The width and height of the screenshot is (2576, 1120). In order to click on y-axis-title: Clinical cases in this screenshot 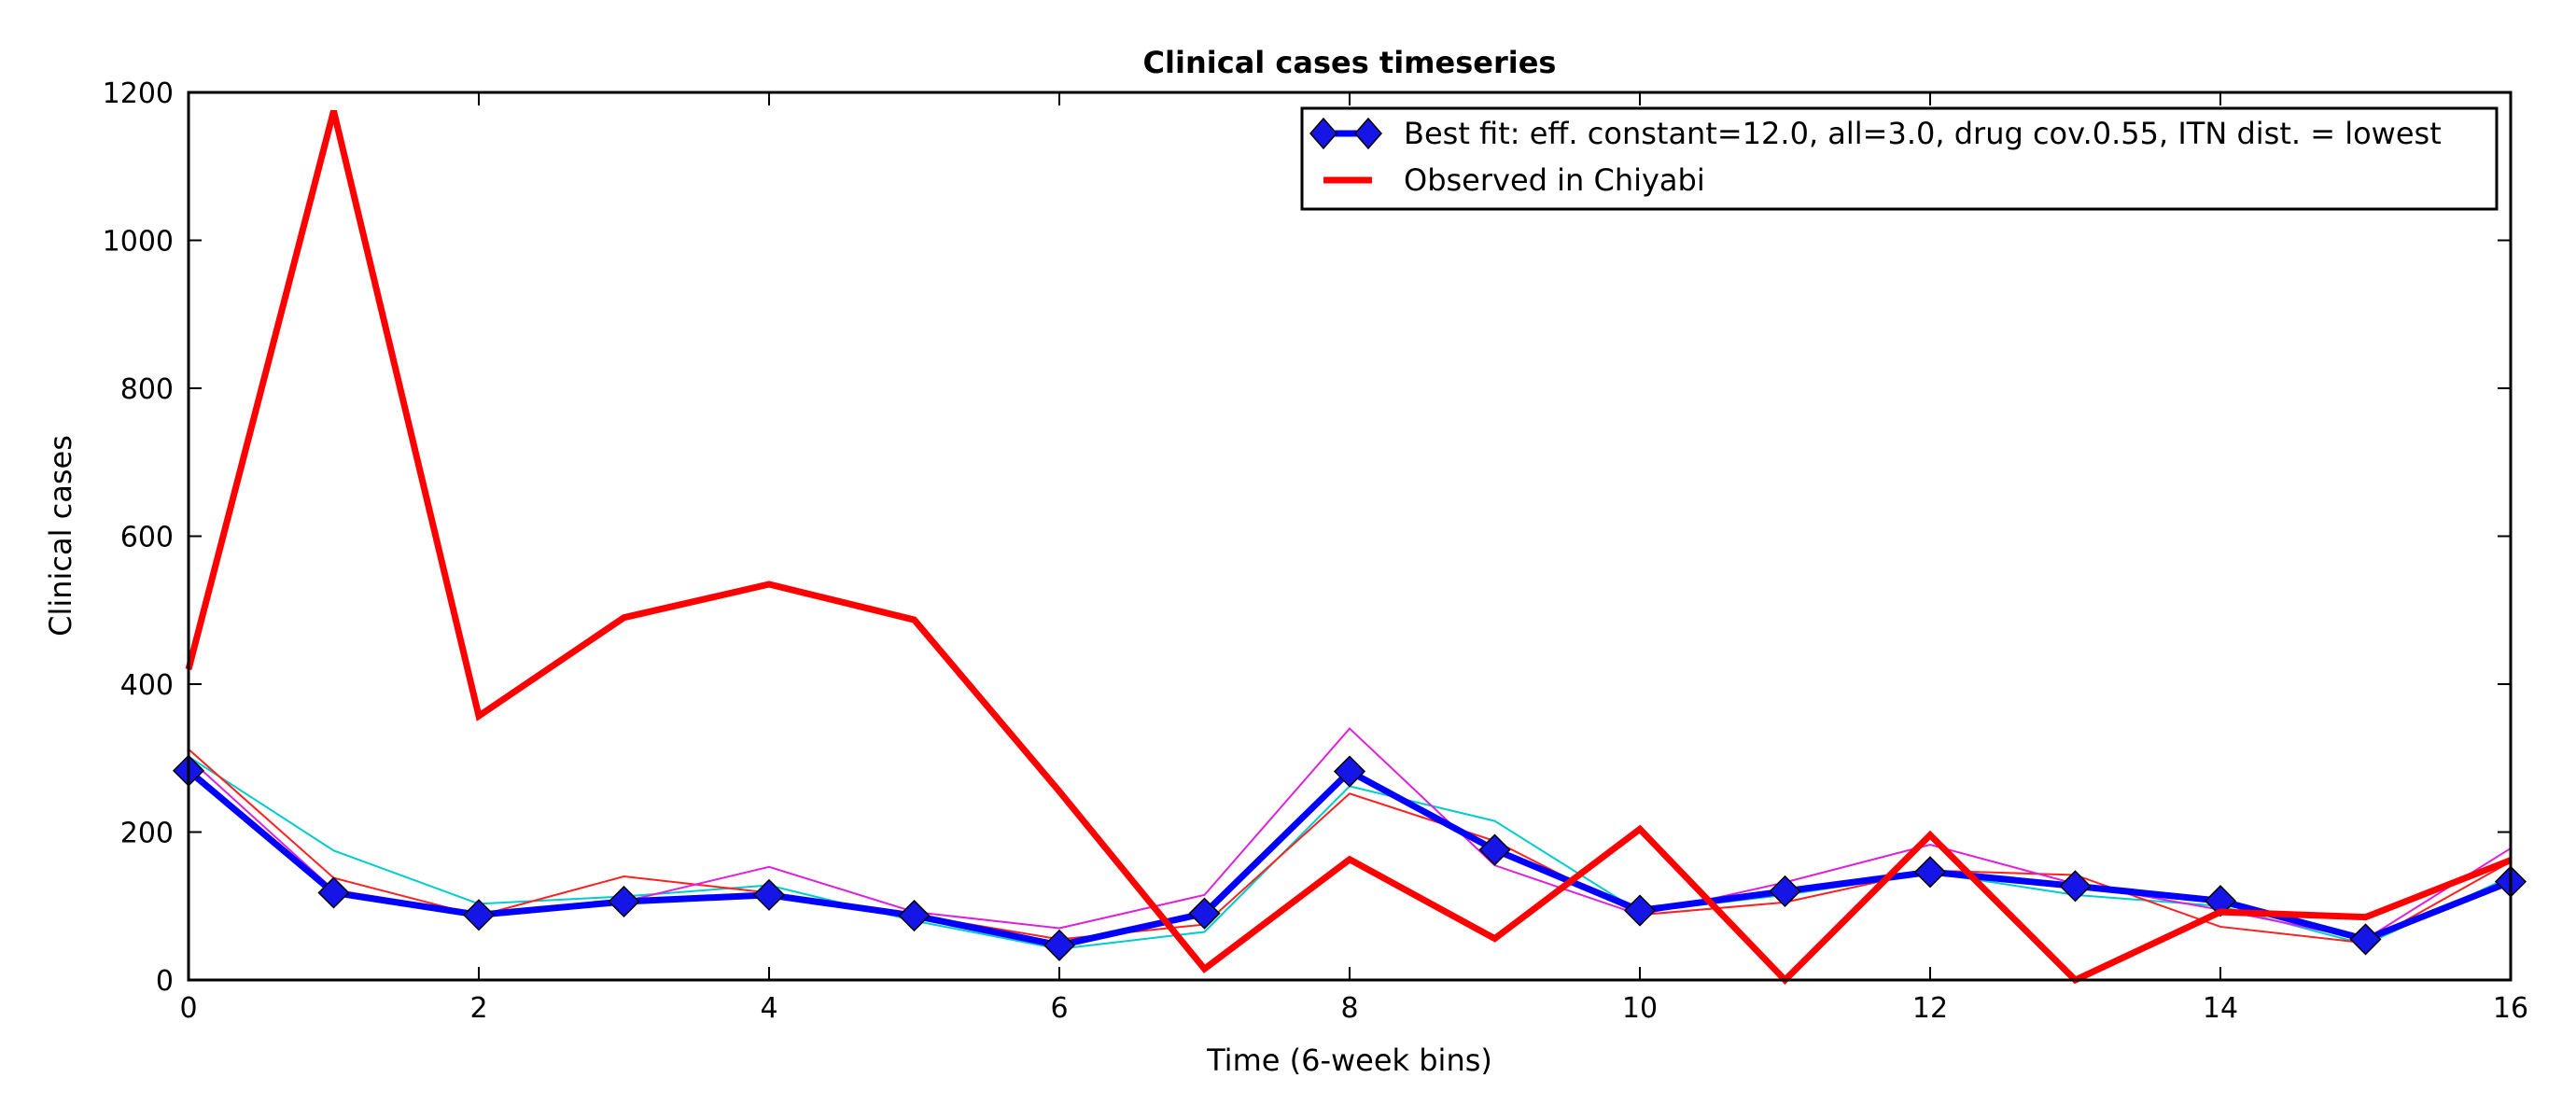, I will do `click(60, 536)`.